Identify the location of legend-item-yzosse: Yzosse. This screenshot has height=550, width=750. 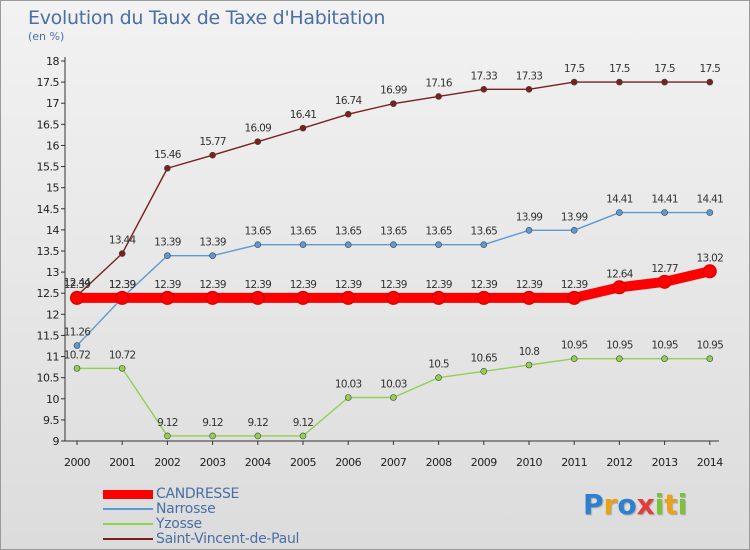
(152, 524).